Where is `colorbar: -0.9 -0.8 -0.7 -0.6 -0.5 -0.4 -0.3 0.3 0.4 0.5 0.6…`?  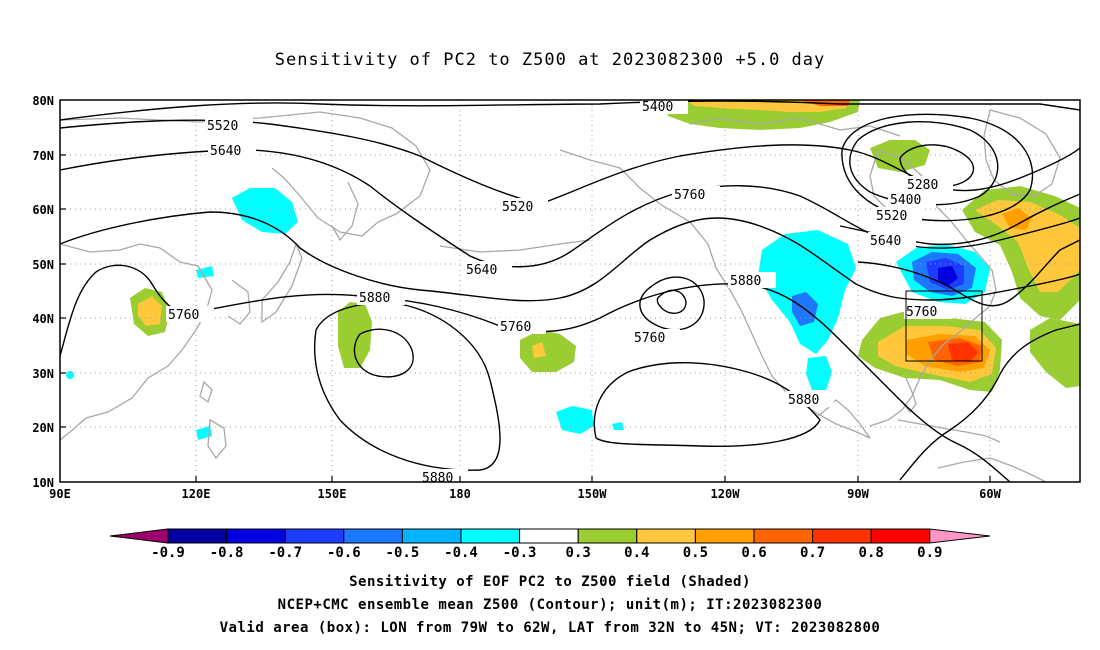 colorbar: -0.9 -0.8 -0.7 -0.6 -0.5 -0.4 -0.3 0.3 0.4 0.5 0.6… is located at coordinates (550, 544).